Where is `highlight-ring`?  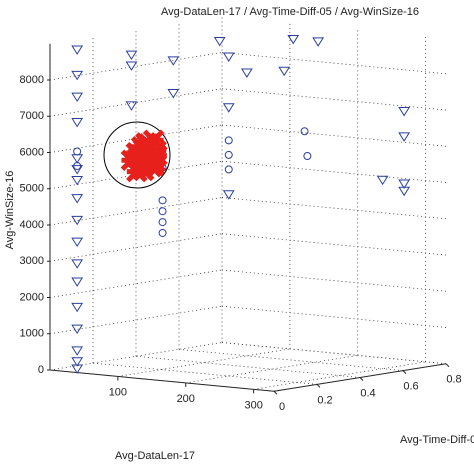 highlight-ring is located at coordinates (137, 155).